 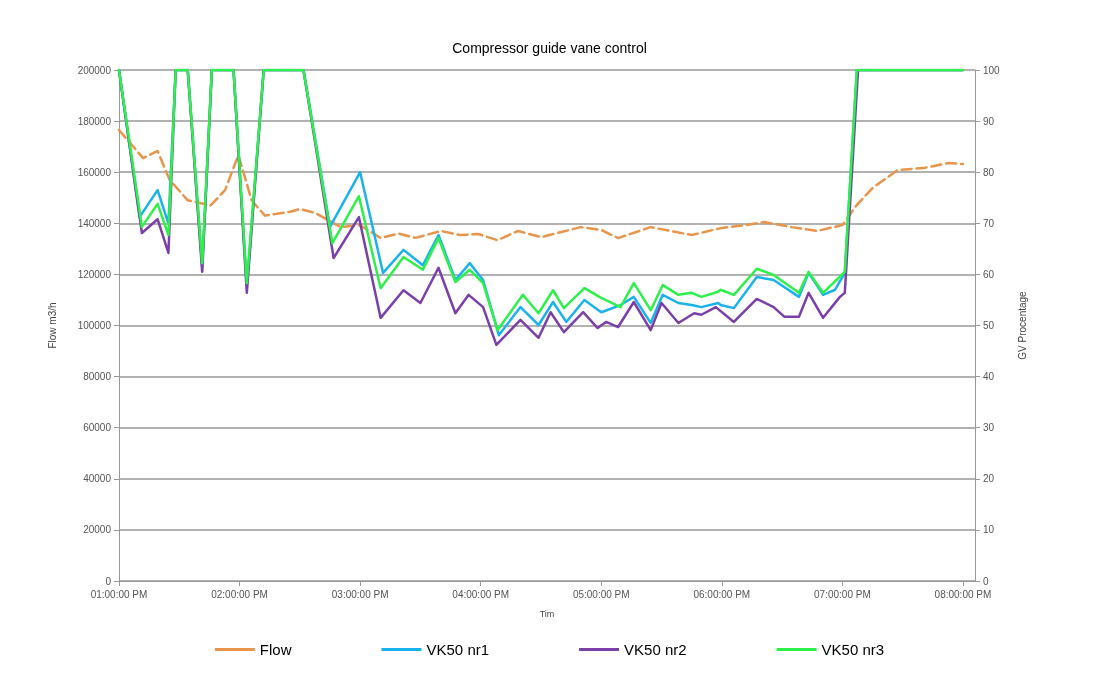 What do you see at coordinates (119, 594) in the screenshot?
I see `x-tick-label: 01:00:00 PM` at bounding box center [119, 594].